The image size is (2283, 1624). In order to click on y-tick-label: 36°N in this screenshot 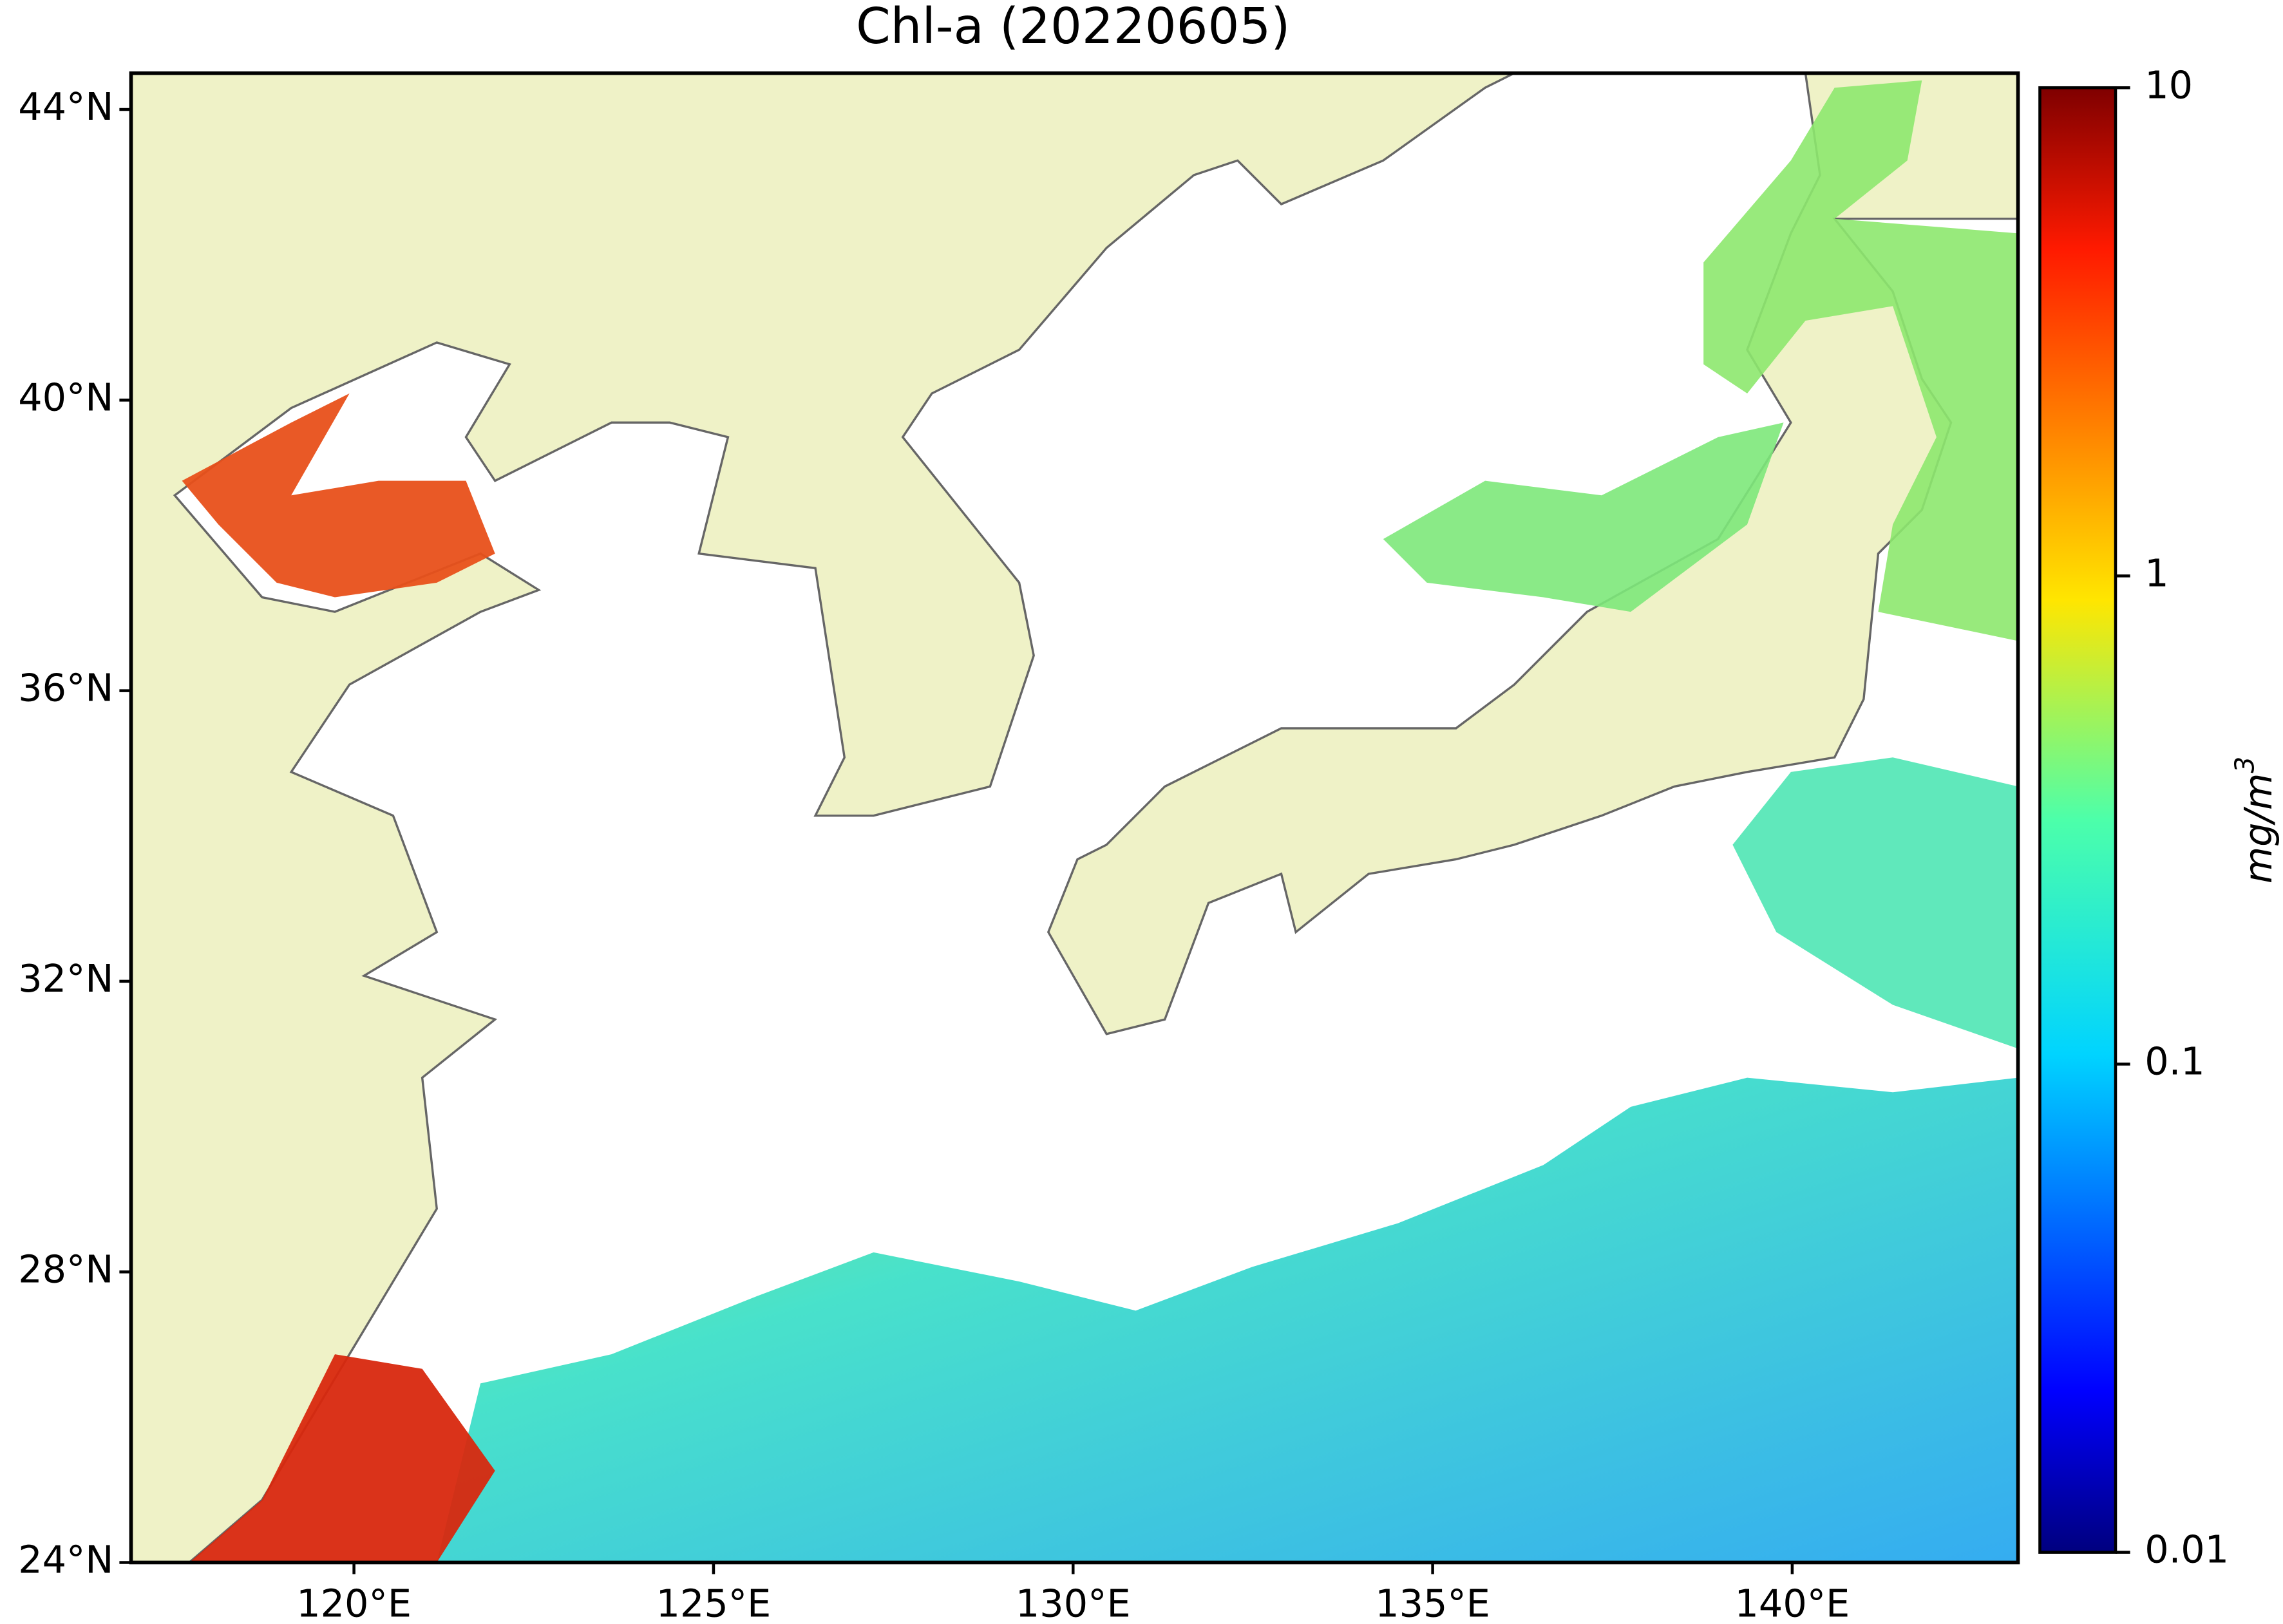, I will do `click(65, 688)`.